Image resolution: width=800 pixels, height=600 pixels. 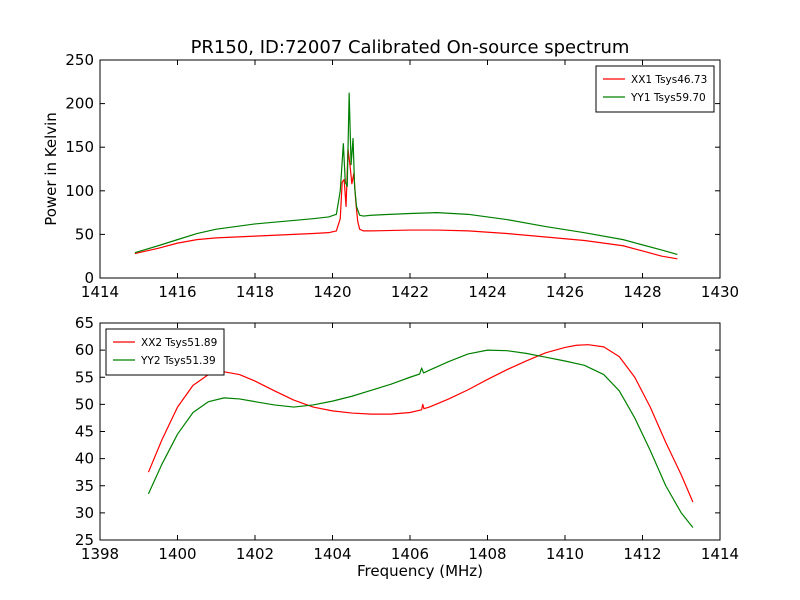 What do you see at coordinates (51, 169) in the screenshot?
I see `y-axis-label: Power in Kelvin` at bounding box center [51, 169].